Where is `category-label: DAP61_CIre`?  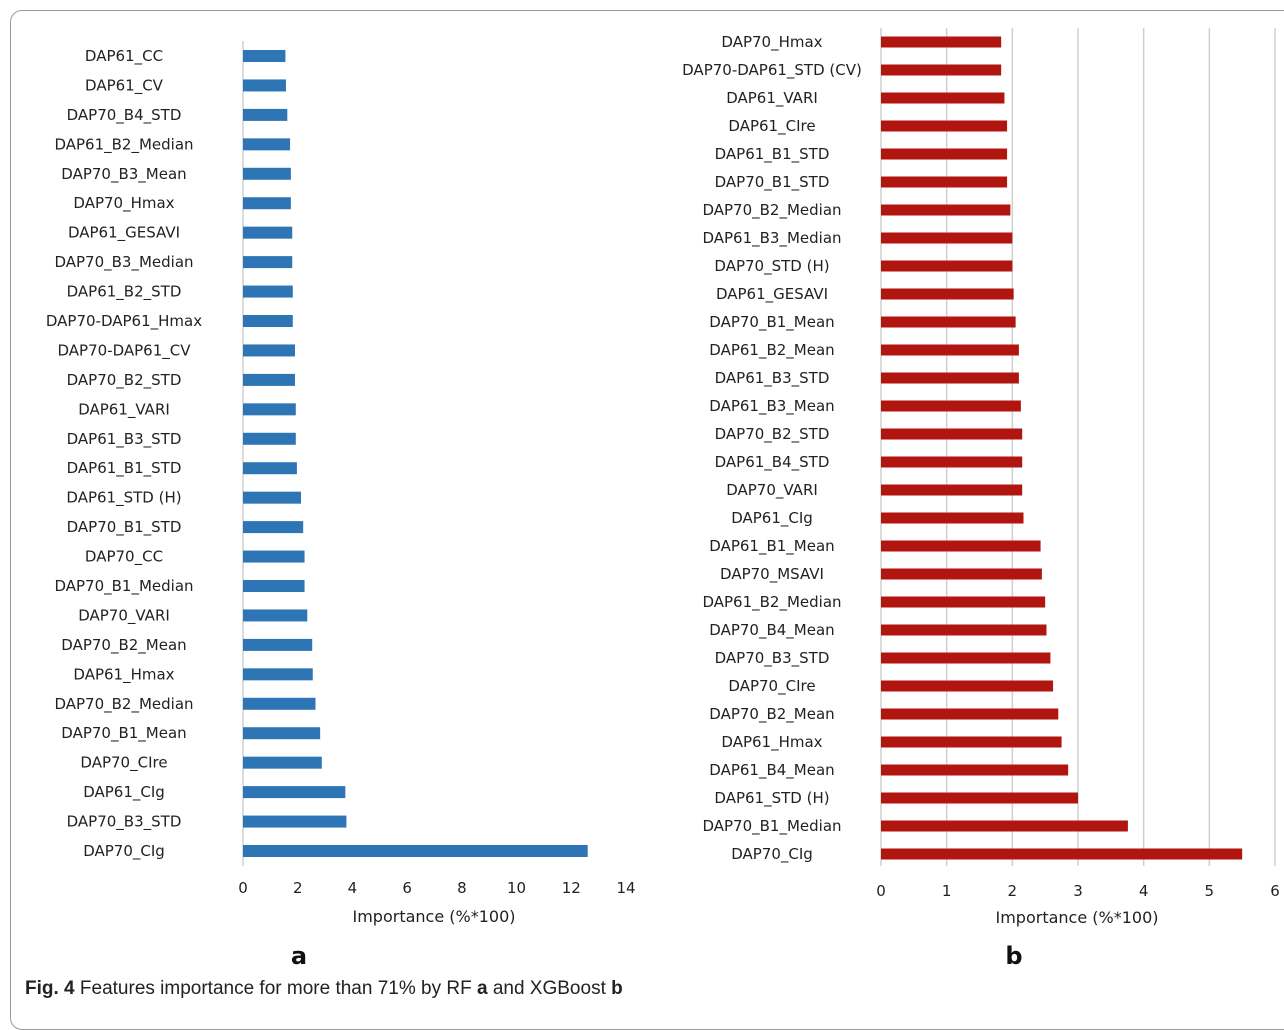 category-label: DAP61_CIre is located at coordinates (771, 126).